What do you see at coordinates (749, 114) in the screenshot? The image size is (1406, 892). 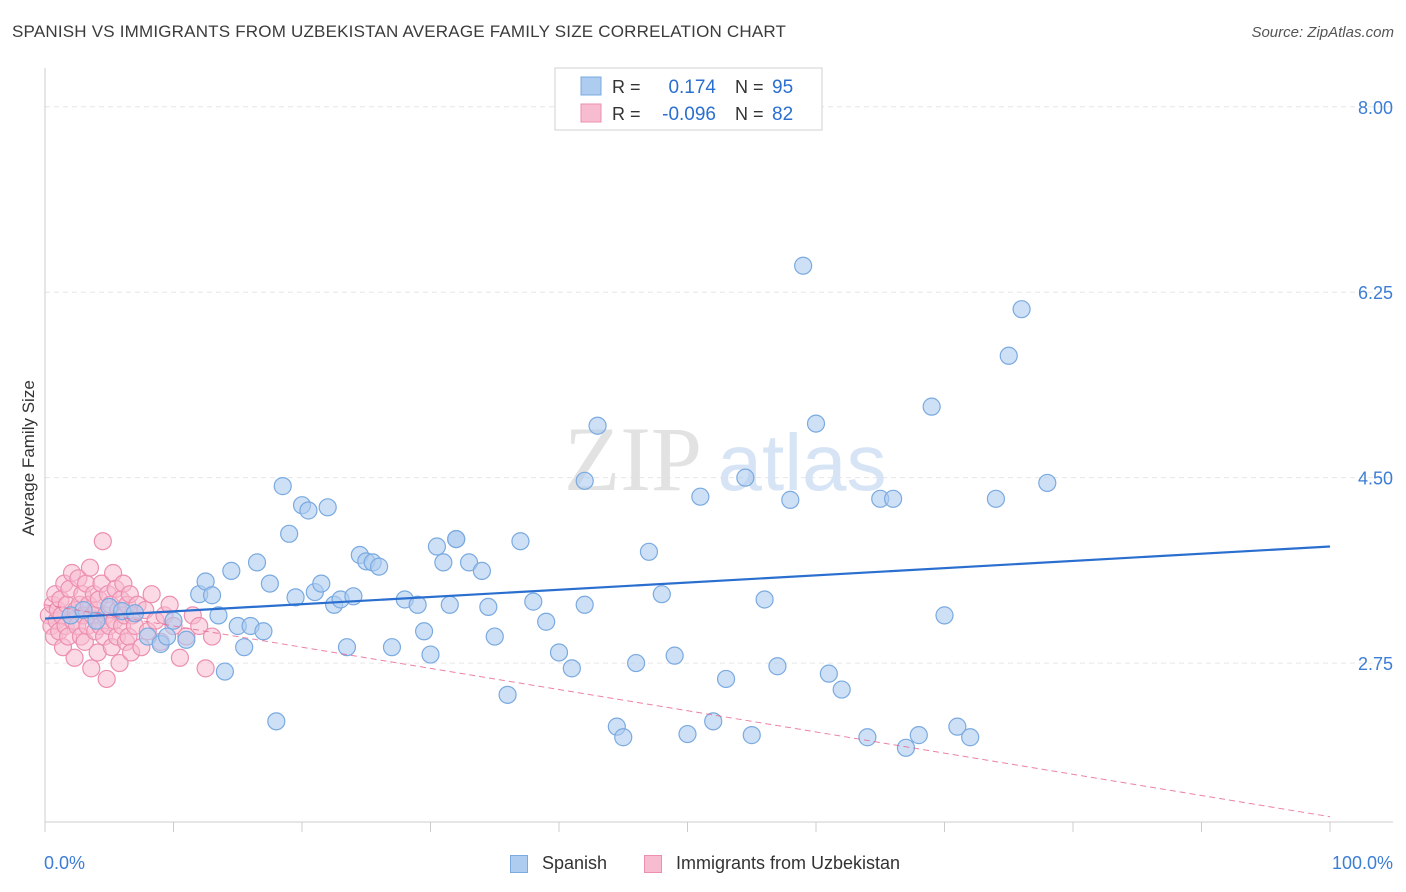 I see `legend-uzbekistan-n-label: N =` at bounding box center [749, 114].